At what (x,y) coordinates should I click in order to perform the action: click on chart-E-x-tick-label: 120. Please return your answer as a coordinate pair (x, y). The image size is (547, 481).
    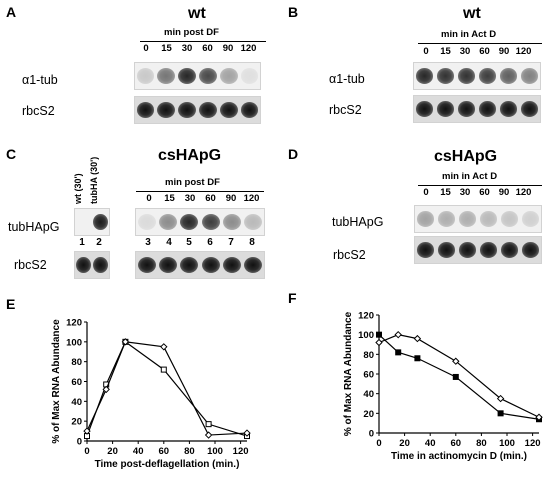
    Looking at the image, I should click on (241, 451).